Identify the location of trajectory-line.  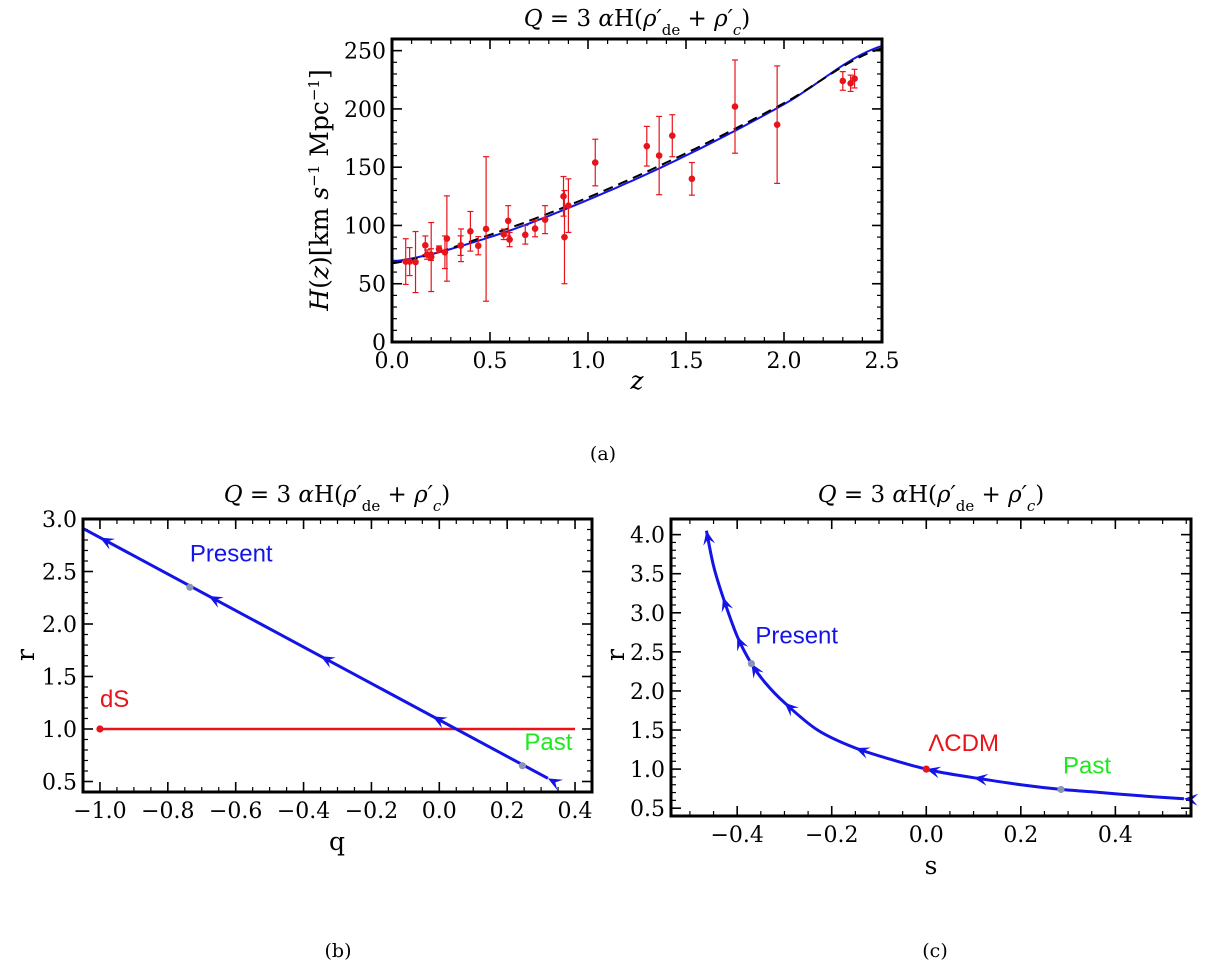
(315, 653).